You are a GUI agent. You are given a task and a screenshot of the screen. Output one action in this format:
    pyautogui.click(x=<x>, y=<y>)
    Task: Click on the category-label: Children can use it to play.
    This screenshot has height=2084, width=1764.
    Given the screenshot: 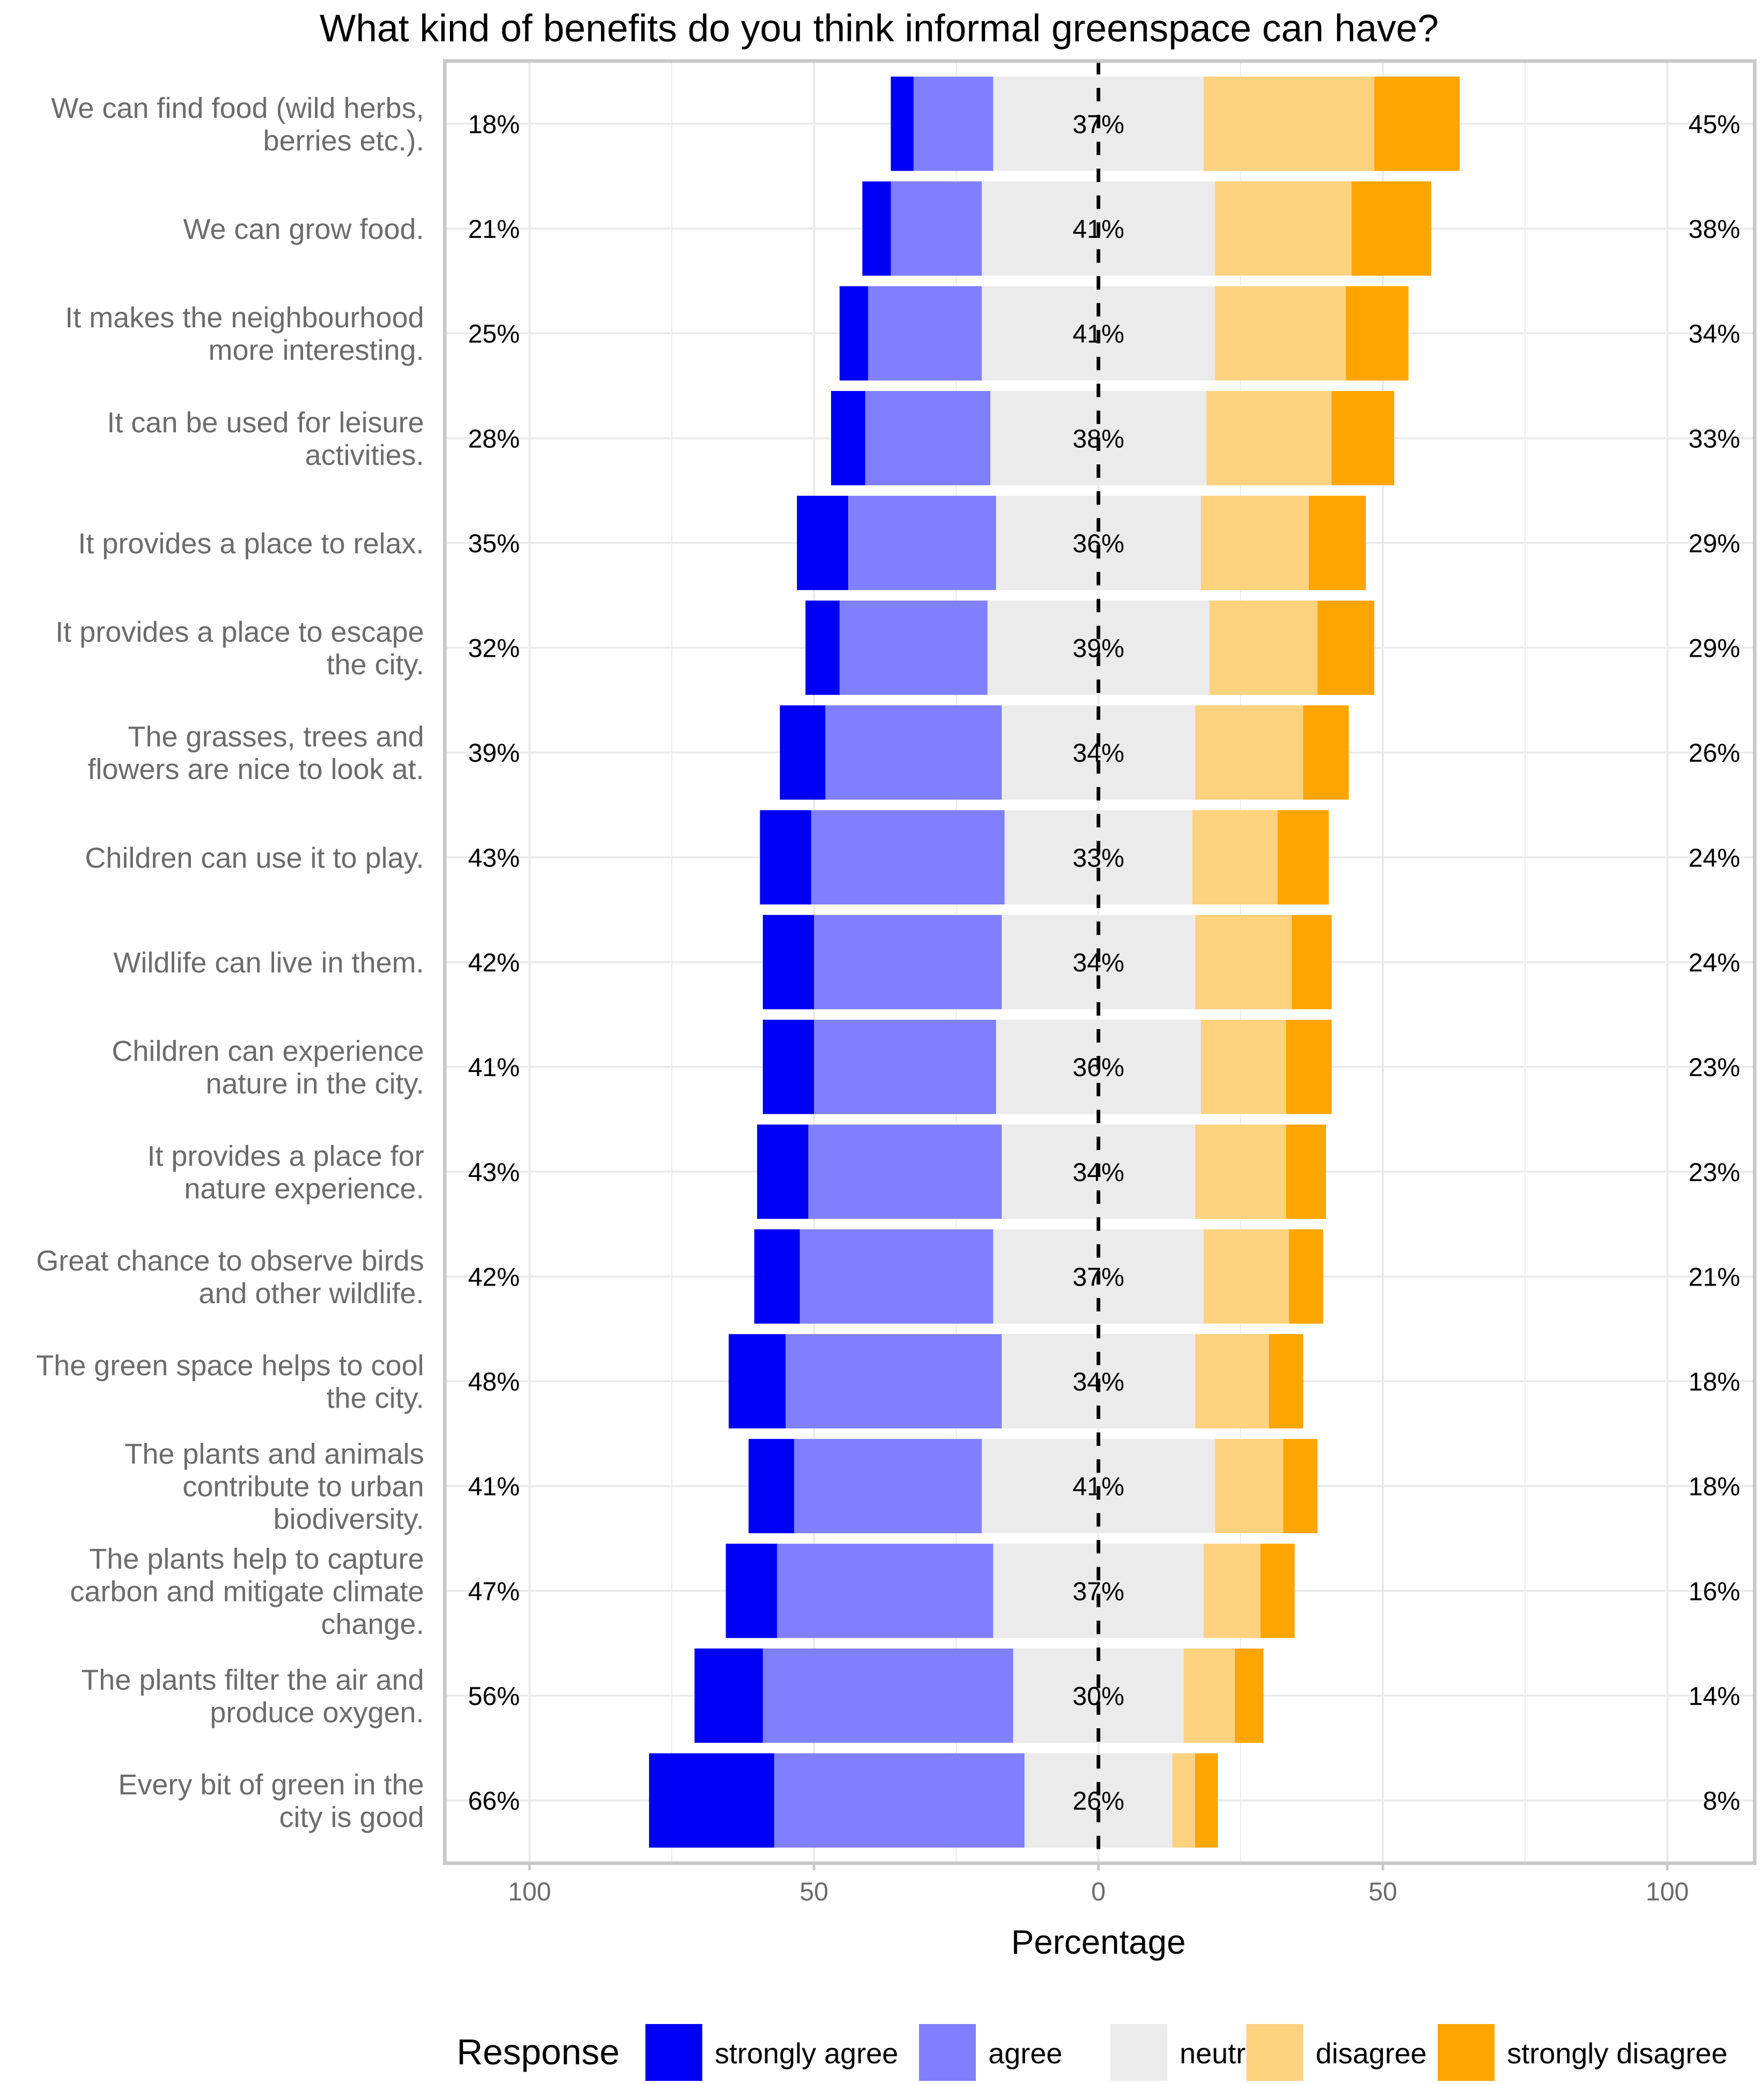 What is the action you would take?
    pyautogui.click(x=254, y=858)
    